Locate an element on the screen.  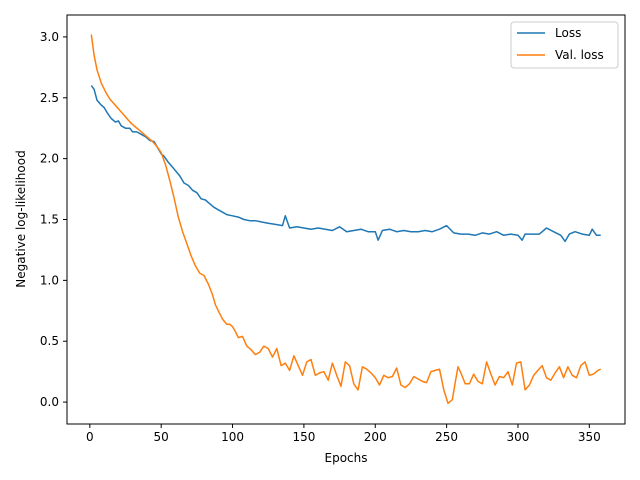
x-tick-label: 350 is located at coordinates (589, 437).